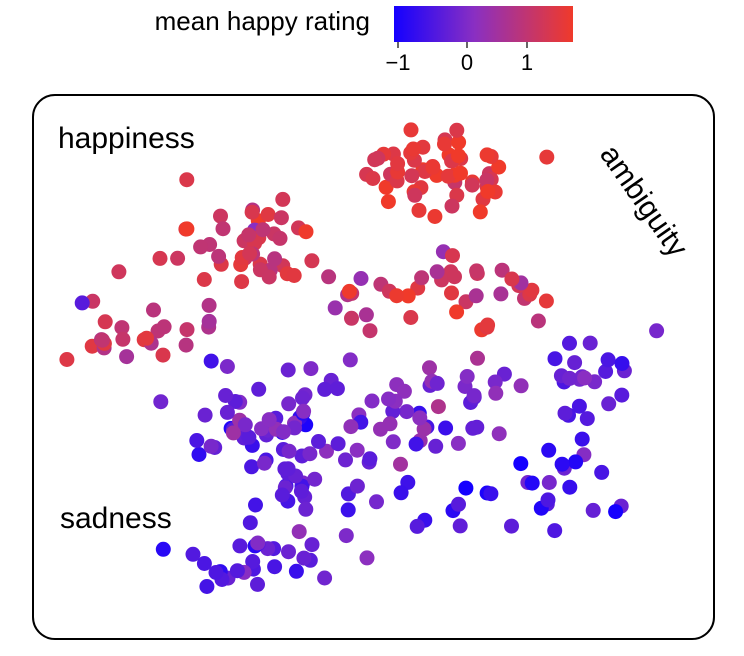  Describe the element at coordinates (483, 24) in the screenshot. I see `colorbar-gradient` at that location.